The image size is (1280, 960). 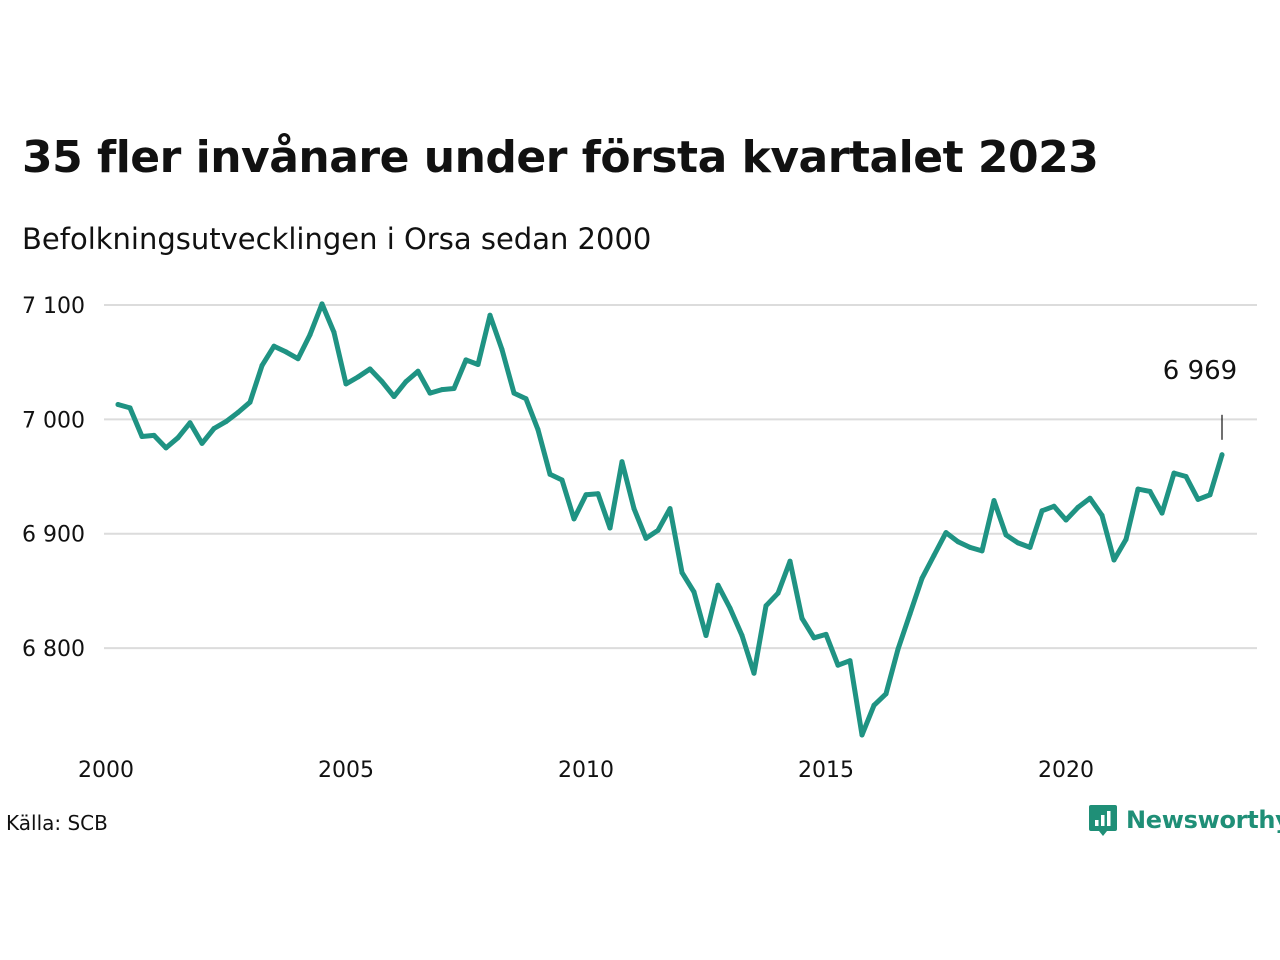 What do you see at coordinates (1200, 371) in the screenshot?
I see `annotation-label: 6 969` at bounding box center [1200, 371].